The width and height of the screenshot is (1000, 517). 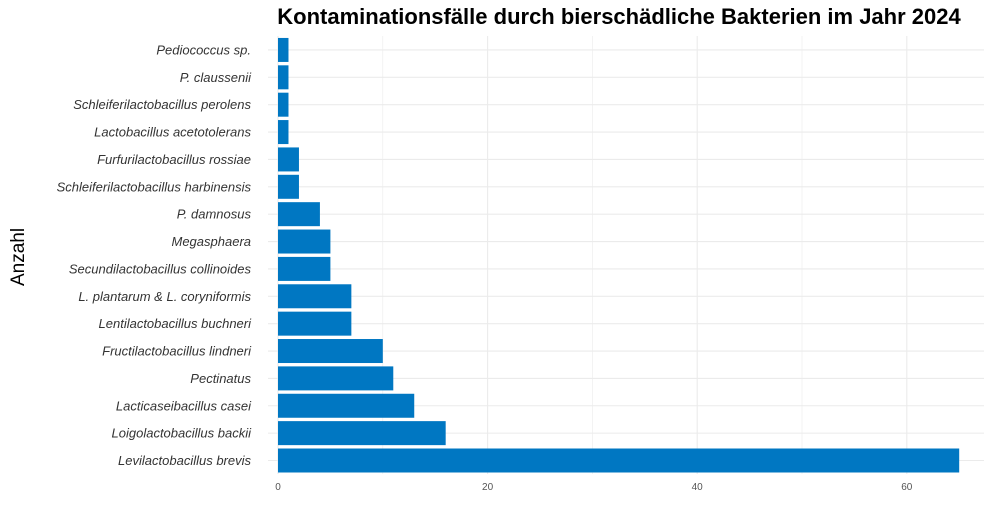 What do you see at coordinates (278, 487) in the screenshot?
I see `x-tick-label: 0` at bounding box center [278, 487].